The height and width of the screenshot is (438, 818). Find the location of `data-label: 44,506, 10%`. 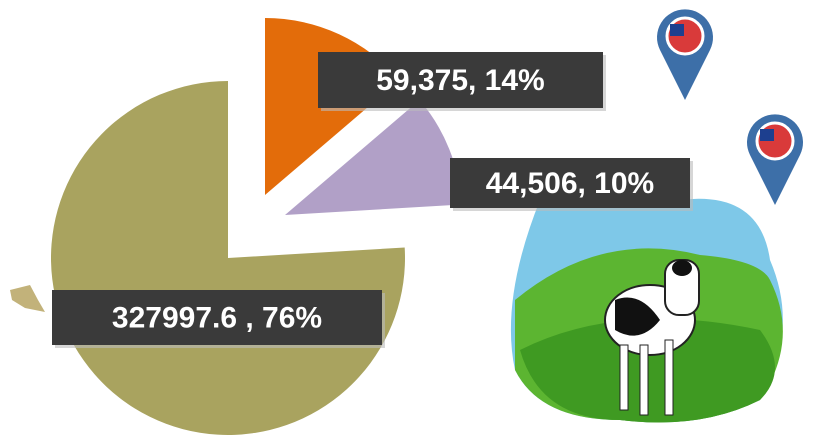

data-label: 44,506, 10% is located at coordinates (570, 183).